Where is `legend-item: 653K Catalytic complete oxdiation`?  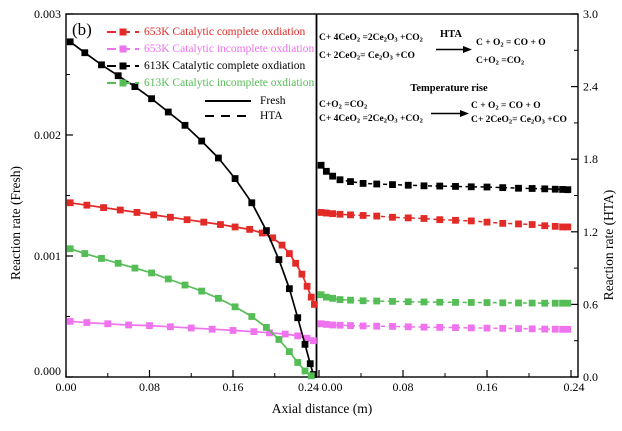
legend-item: 653K Catalytic complete oxdiation is located at coordinates (210, 31).